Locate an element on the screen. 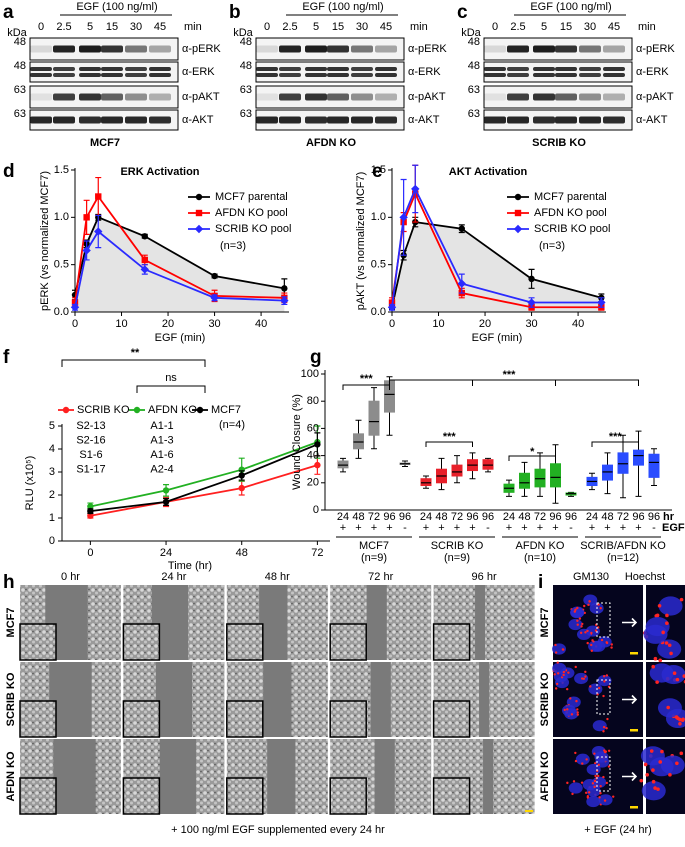 The height and width of the screenshot is (847, 685). row-label: AFDN KO is located at coordinates (11, 776).